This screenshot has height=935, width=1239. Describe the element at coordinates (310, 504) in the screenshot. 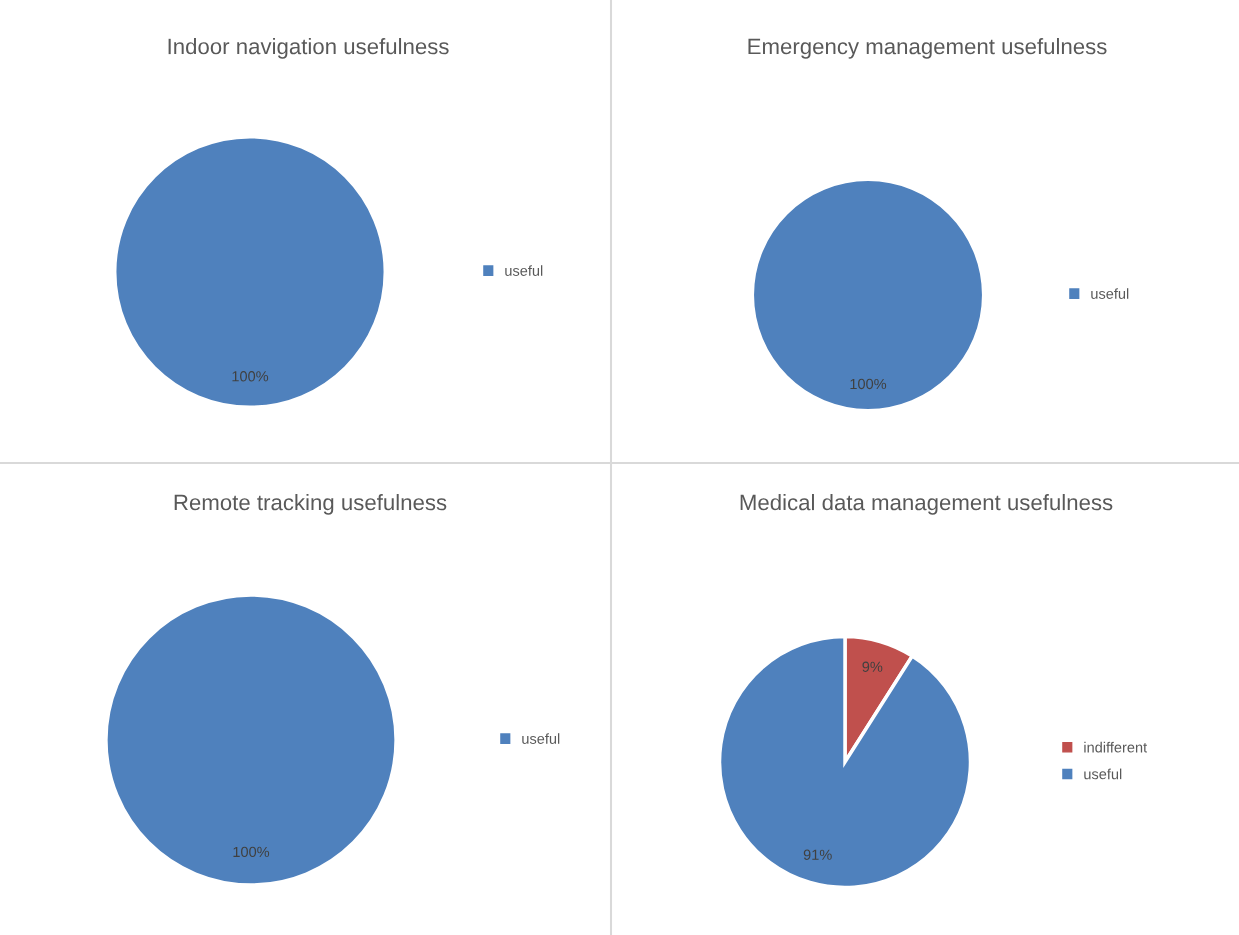

I see `chart-title: Remote tracking usefulness` at that location.